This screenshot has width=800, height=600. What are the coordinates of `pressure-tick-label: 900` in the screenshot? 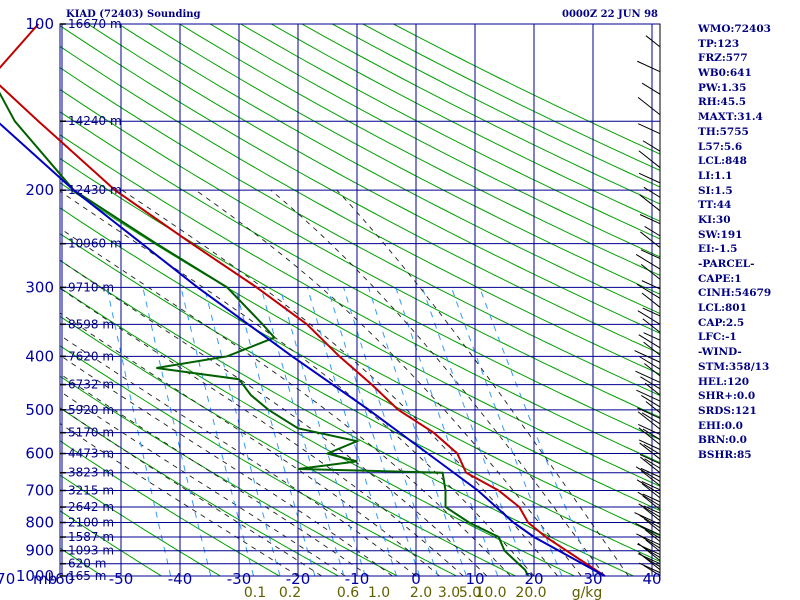 It's located at (39, 551).